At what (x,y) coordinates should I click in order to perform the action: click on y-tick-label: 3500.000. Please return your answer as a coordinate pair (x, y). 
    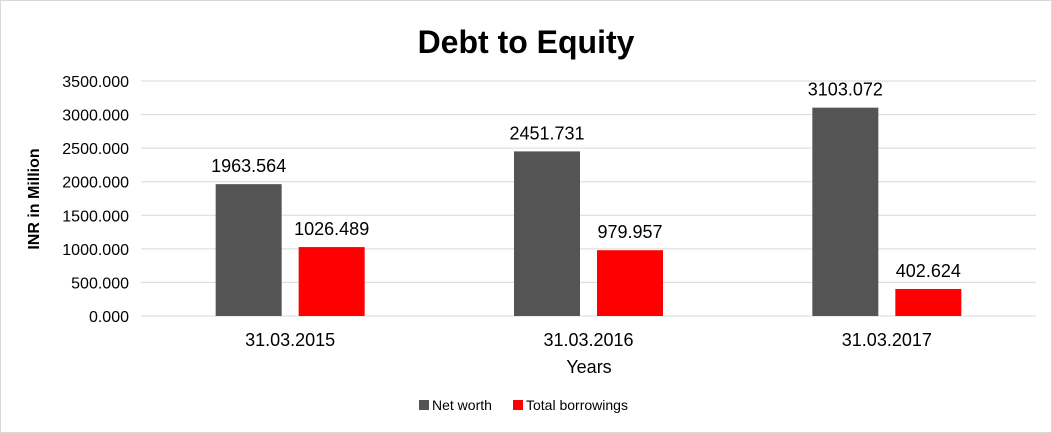
    Looking at the image, I should click on (95, 82).